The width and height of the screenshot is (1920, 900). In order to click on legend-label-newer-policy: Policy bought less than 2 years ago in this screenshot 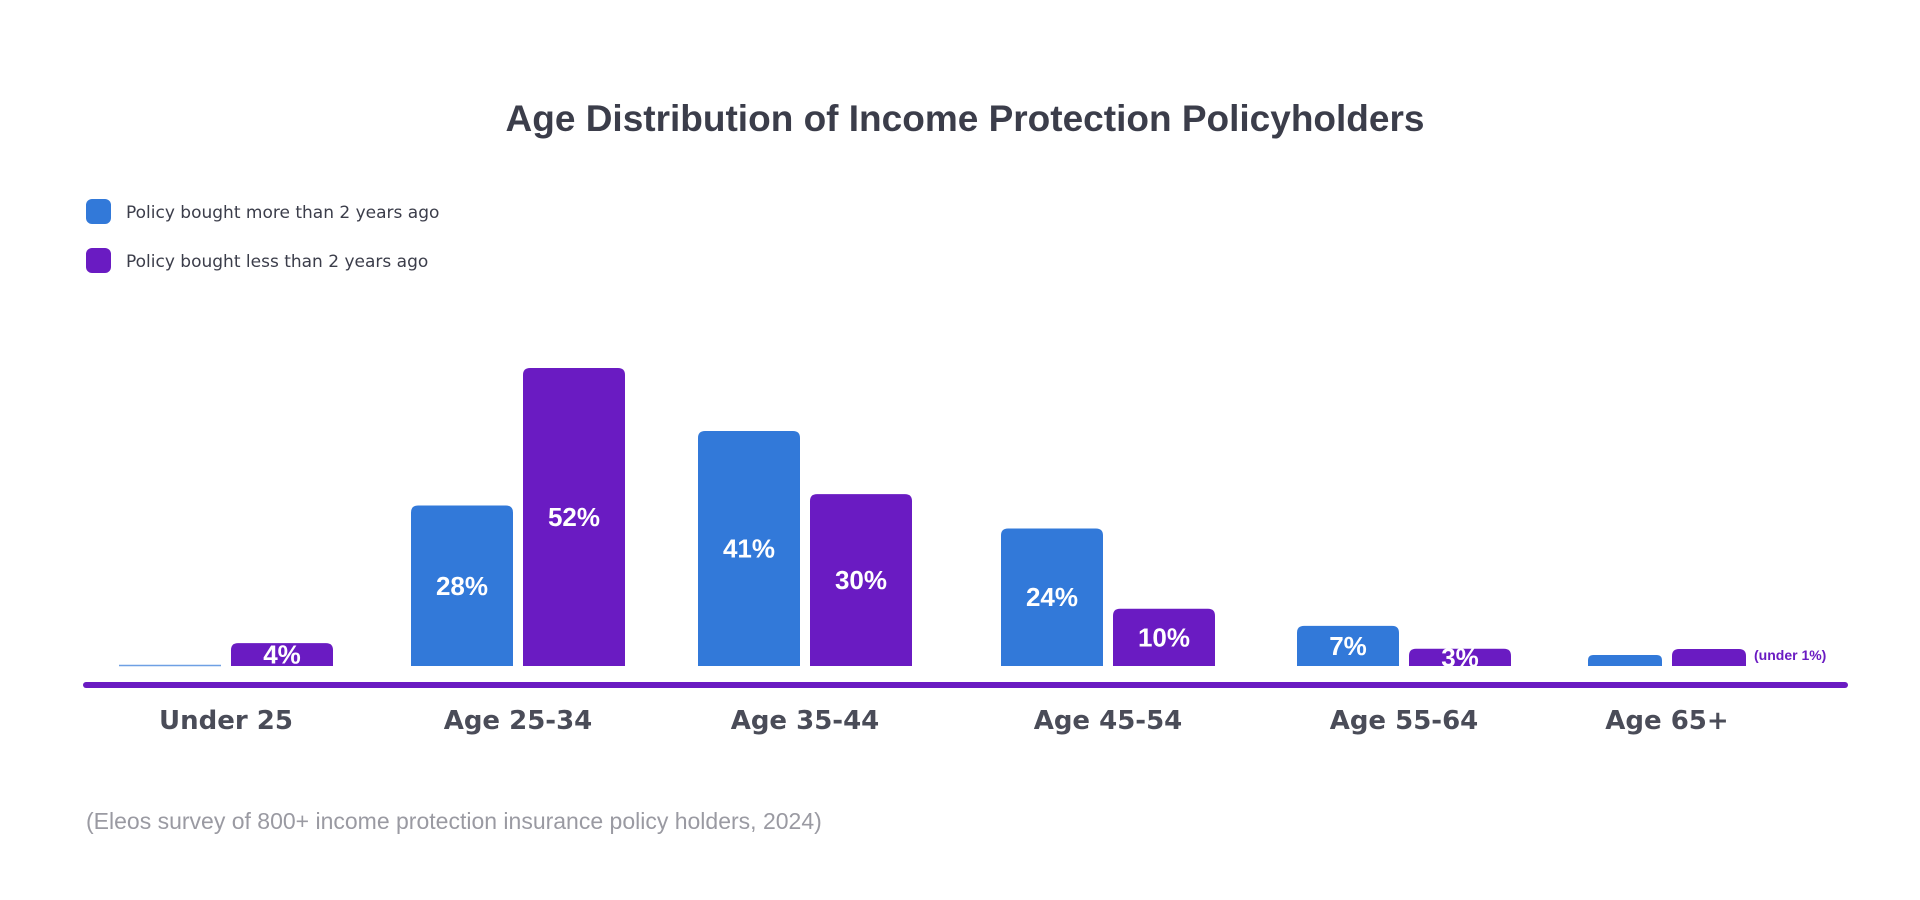, I will do `click(277, 262)`.